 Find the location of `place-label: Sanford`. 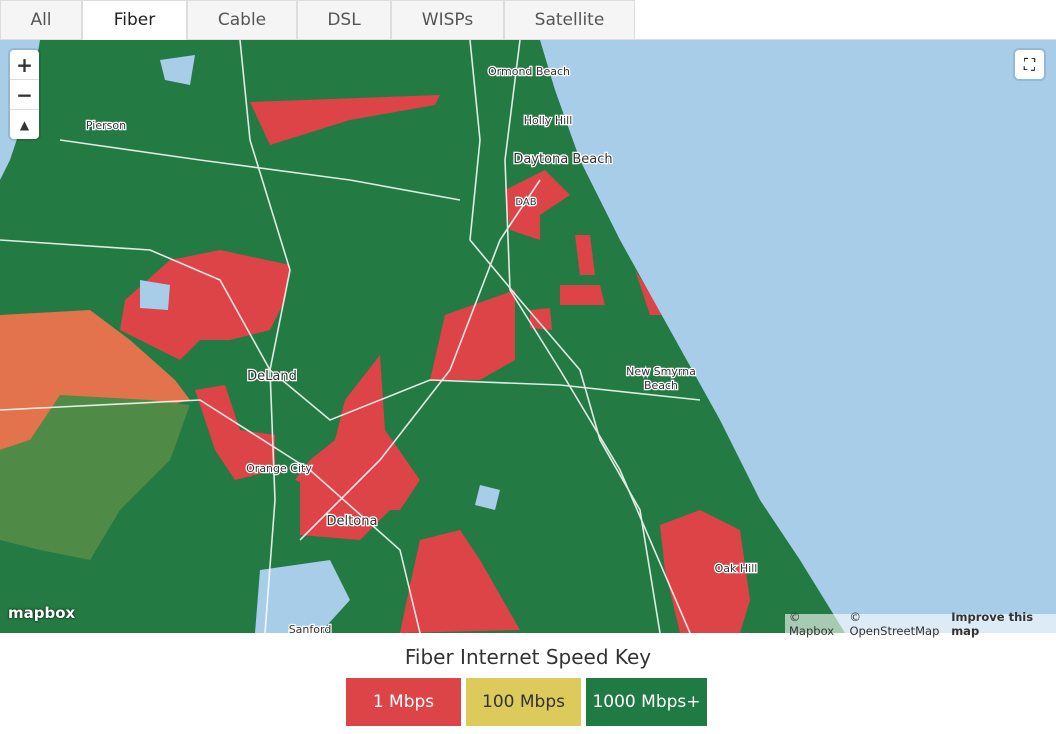

place-label: Sanford is located at coordinates (310, 628).